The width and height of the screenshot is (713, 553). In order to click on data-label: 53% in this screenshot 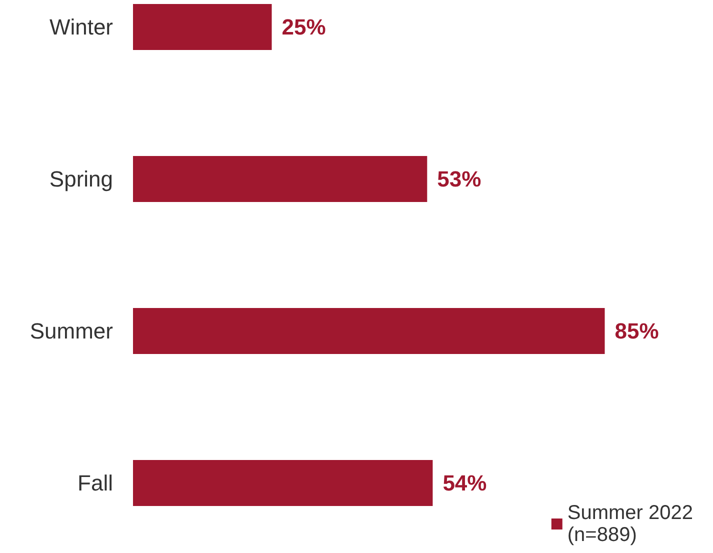, I will do `click(459, 179)`.